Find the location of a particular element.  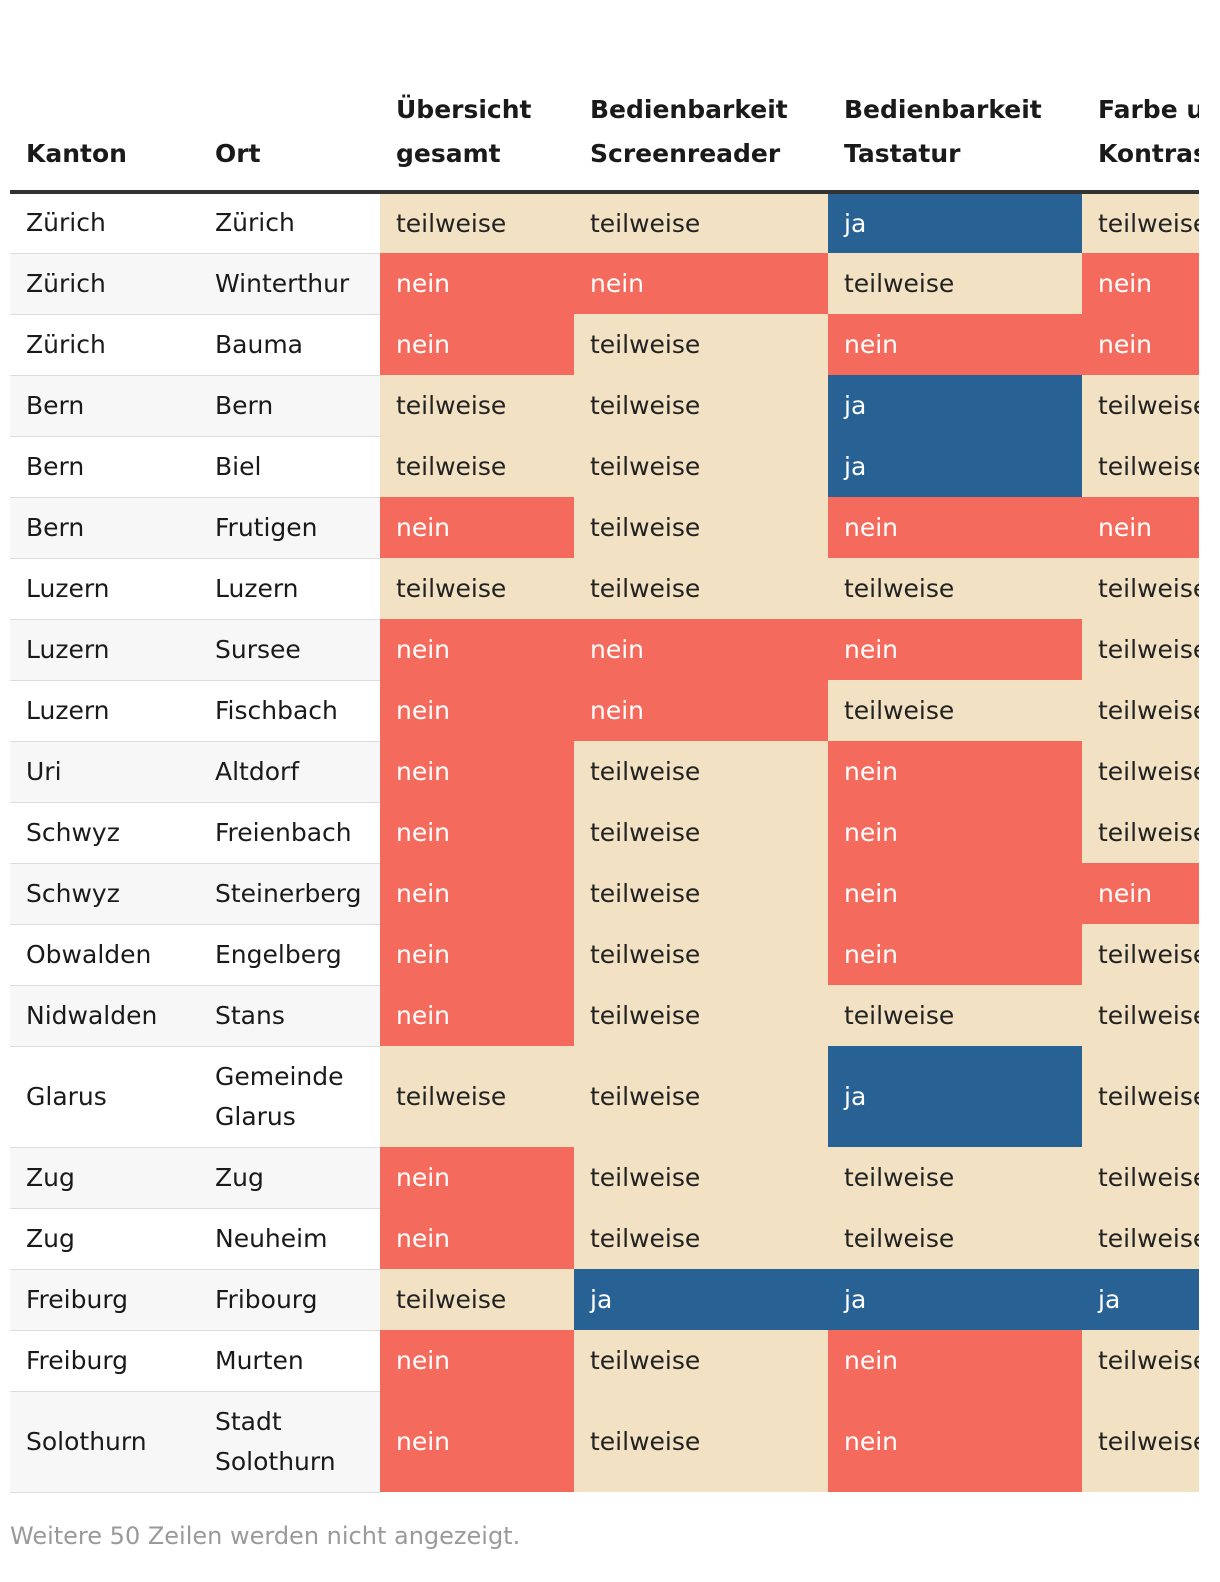

cell-ort: Engelberg is located at coordinates (289, 955).